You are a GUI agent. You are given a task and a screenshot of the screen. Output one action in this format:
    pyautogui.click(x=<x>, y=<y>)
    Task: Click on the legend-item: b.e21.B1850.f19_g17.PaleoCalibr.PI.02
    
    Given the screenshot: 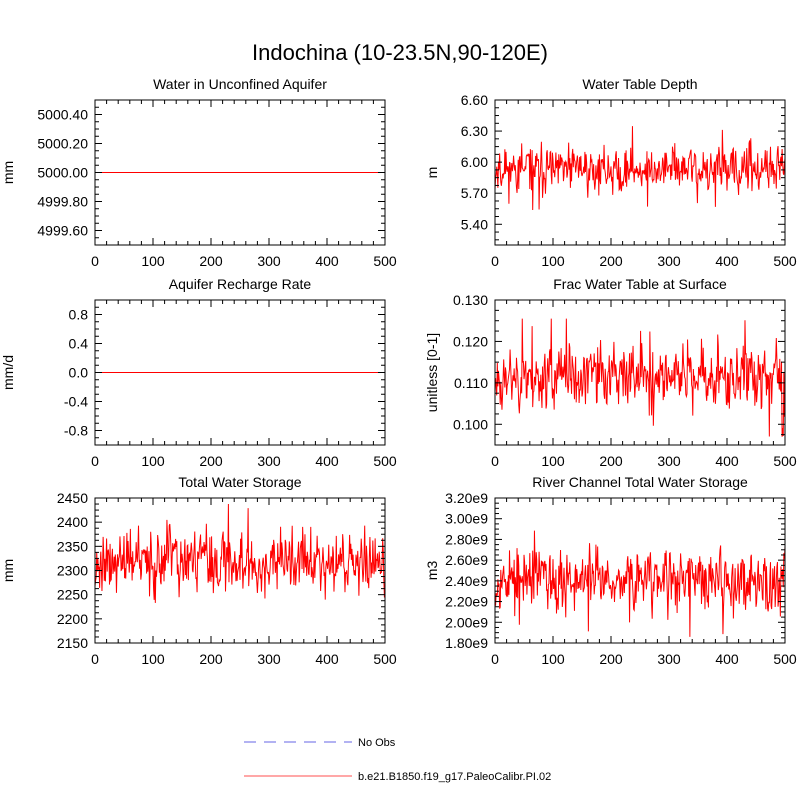 What is the action you would take?
    pyautogui.click(x=397, y=777)
    